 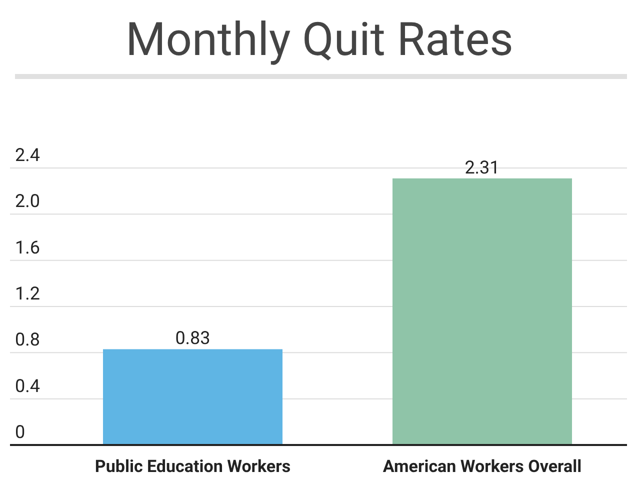 What do you see at coordinates (27, 294) in the screenshot?
I see `y-tick-label: 1.2` at bounding box center [27, 294].